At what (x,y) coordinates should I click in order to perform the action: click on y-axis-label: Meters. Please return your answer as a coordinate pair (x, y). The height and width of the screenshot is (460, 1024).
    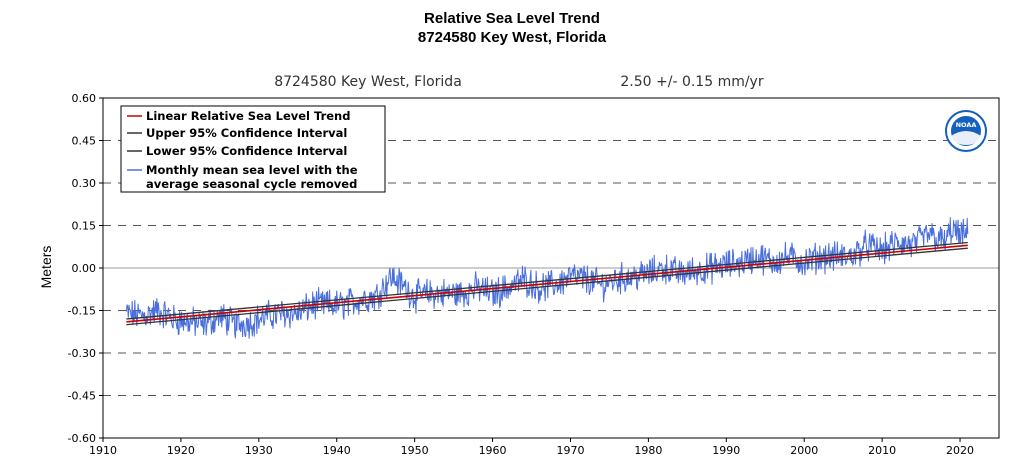
    Looking at the image, I should click on (46, 267).